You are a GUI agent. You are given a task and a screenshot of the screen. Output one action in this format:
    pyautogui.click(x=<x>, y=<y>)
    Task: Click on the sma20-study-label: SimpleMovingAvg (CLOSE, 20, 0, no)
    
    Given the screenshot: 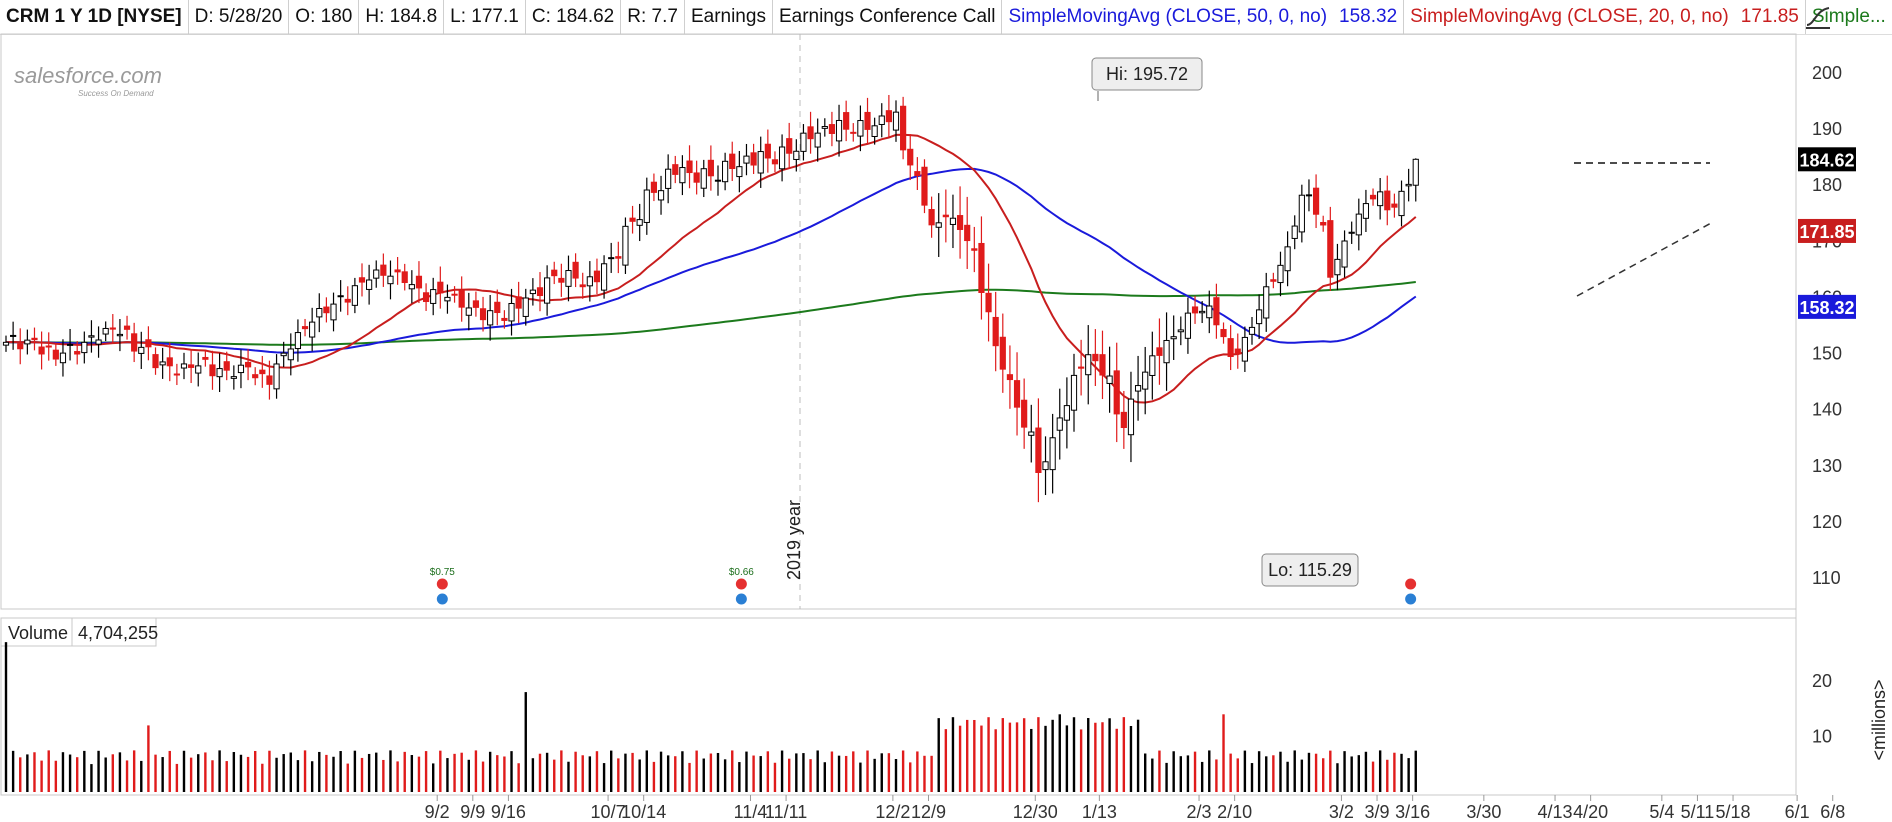 What is the action you would take?
    pyautogui.click(x=1569, y=16)
    